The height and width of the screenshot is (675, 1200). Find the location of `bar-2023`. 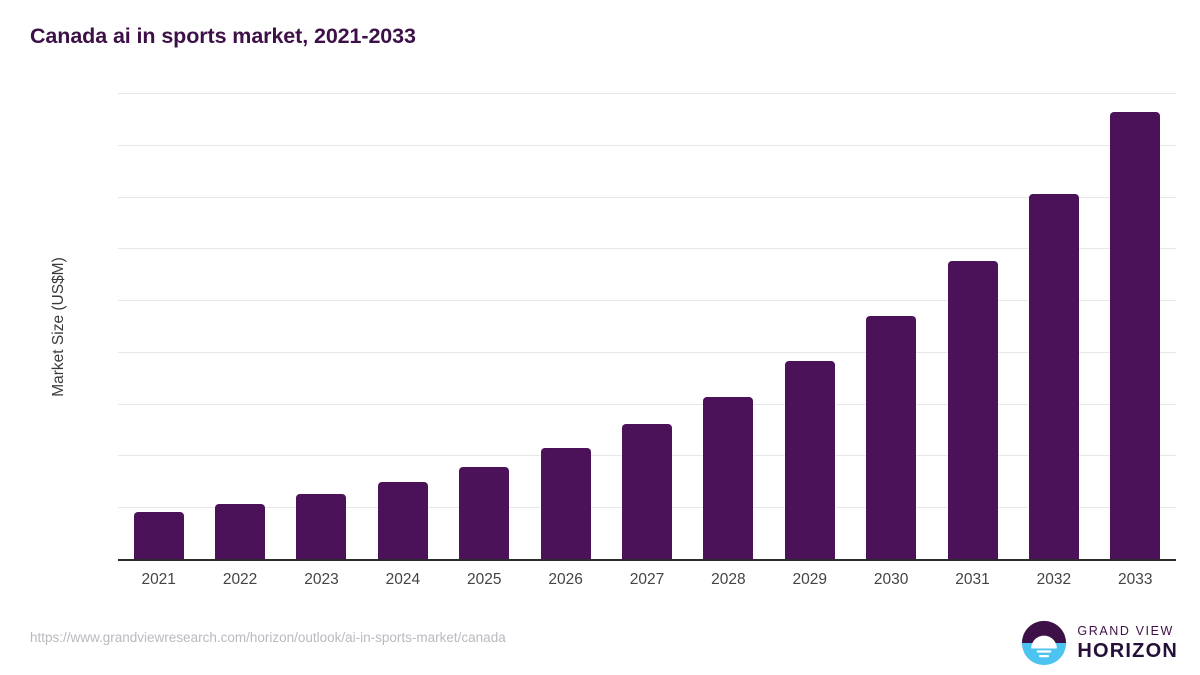

bar-2023 is located at coordinates (321, 526).